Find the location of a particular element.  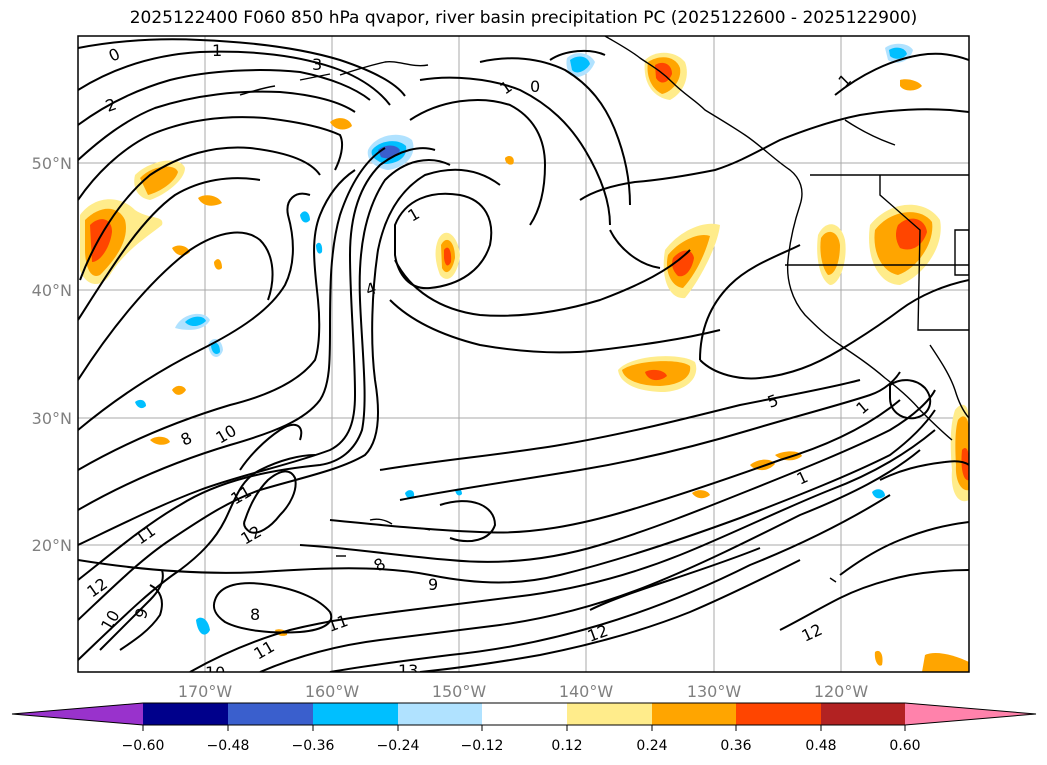

lon-label-140w: 140°W is located at coordinates (586, 691).